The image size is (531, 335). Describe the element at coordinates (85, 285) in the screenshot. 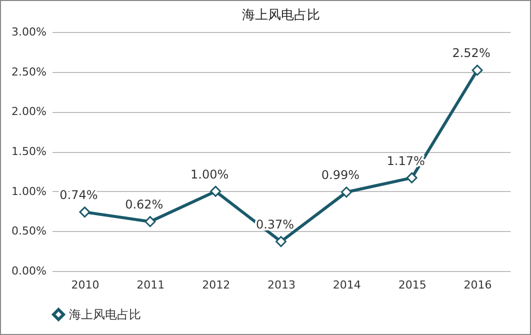

I see `x-tick-label: 2010` at that location.